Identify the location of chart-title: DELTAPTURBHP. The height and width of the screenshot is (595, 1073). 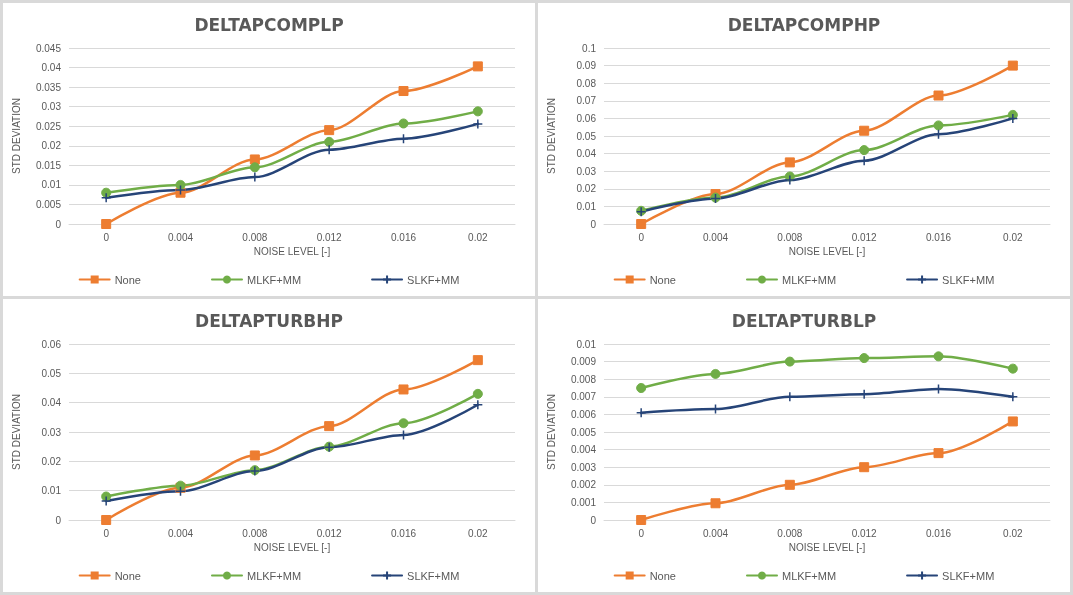
(269, 320).